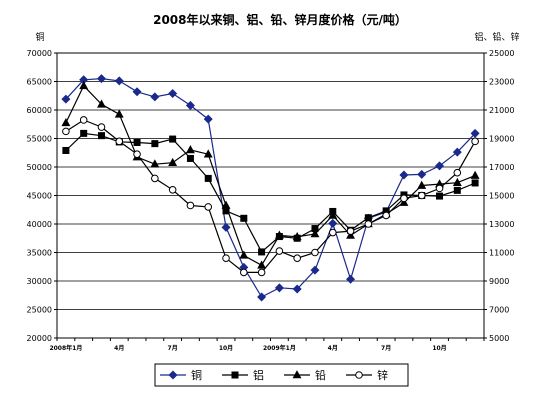 The width and height of the screenshot is (560, 409). Describe the element at coordinates (39, 37) in the screenshot. I see `left-axis-label: 铜` at that location.